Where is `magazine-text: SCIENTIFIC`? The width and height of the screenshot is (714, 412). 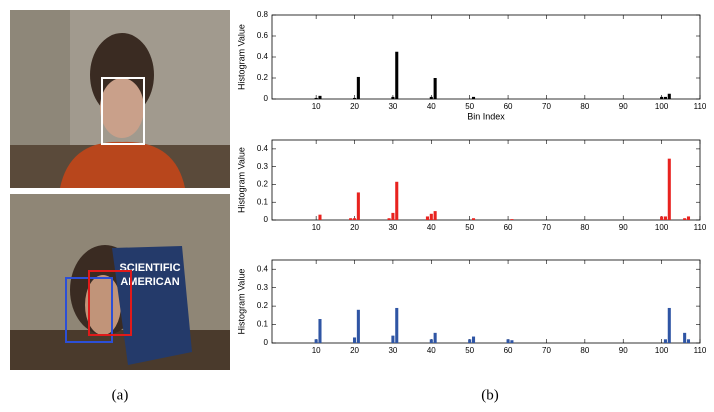
magazine-text: SCIENTIFIC is located at coordinates (149, 268).